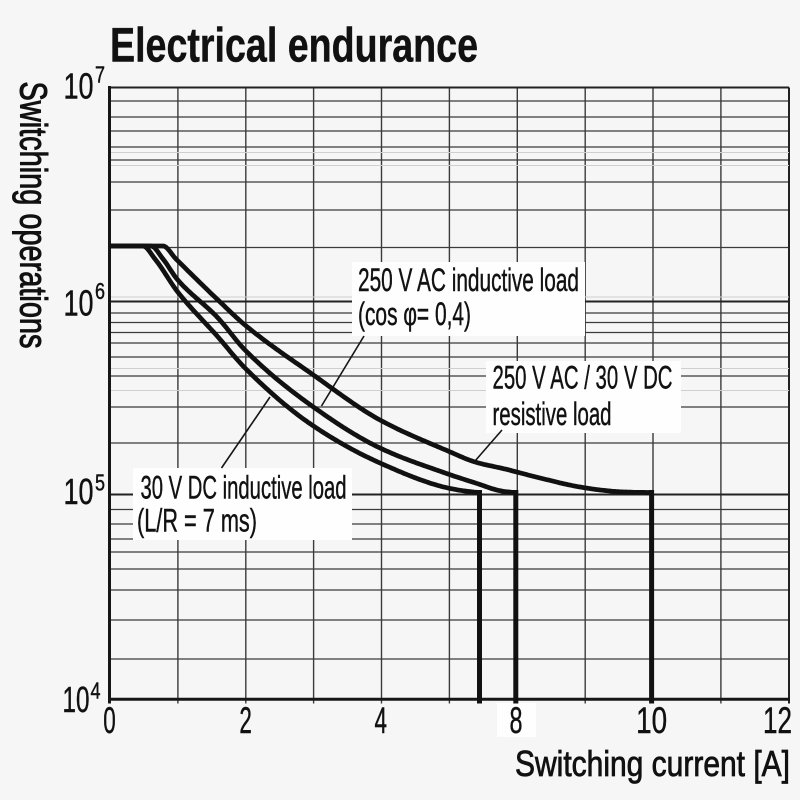 Image resolution: width=800 pixels, height=800 pixels. What do you see at coordinates (100, 483) in the screenshot?
I see `svg-text: 5` at bounding box center [100, 483].